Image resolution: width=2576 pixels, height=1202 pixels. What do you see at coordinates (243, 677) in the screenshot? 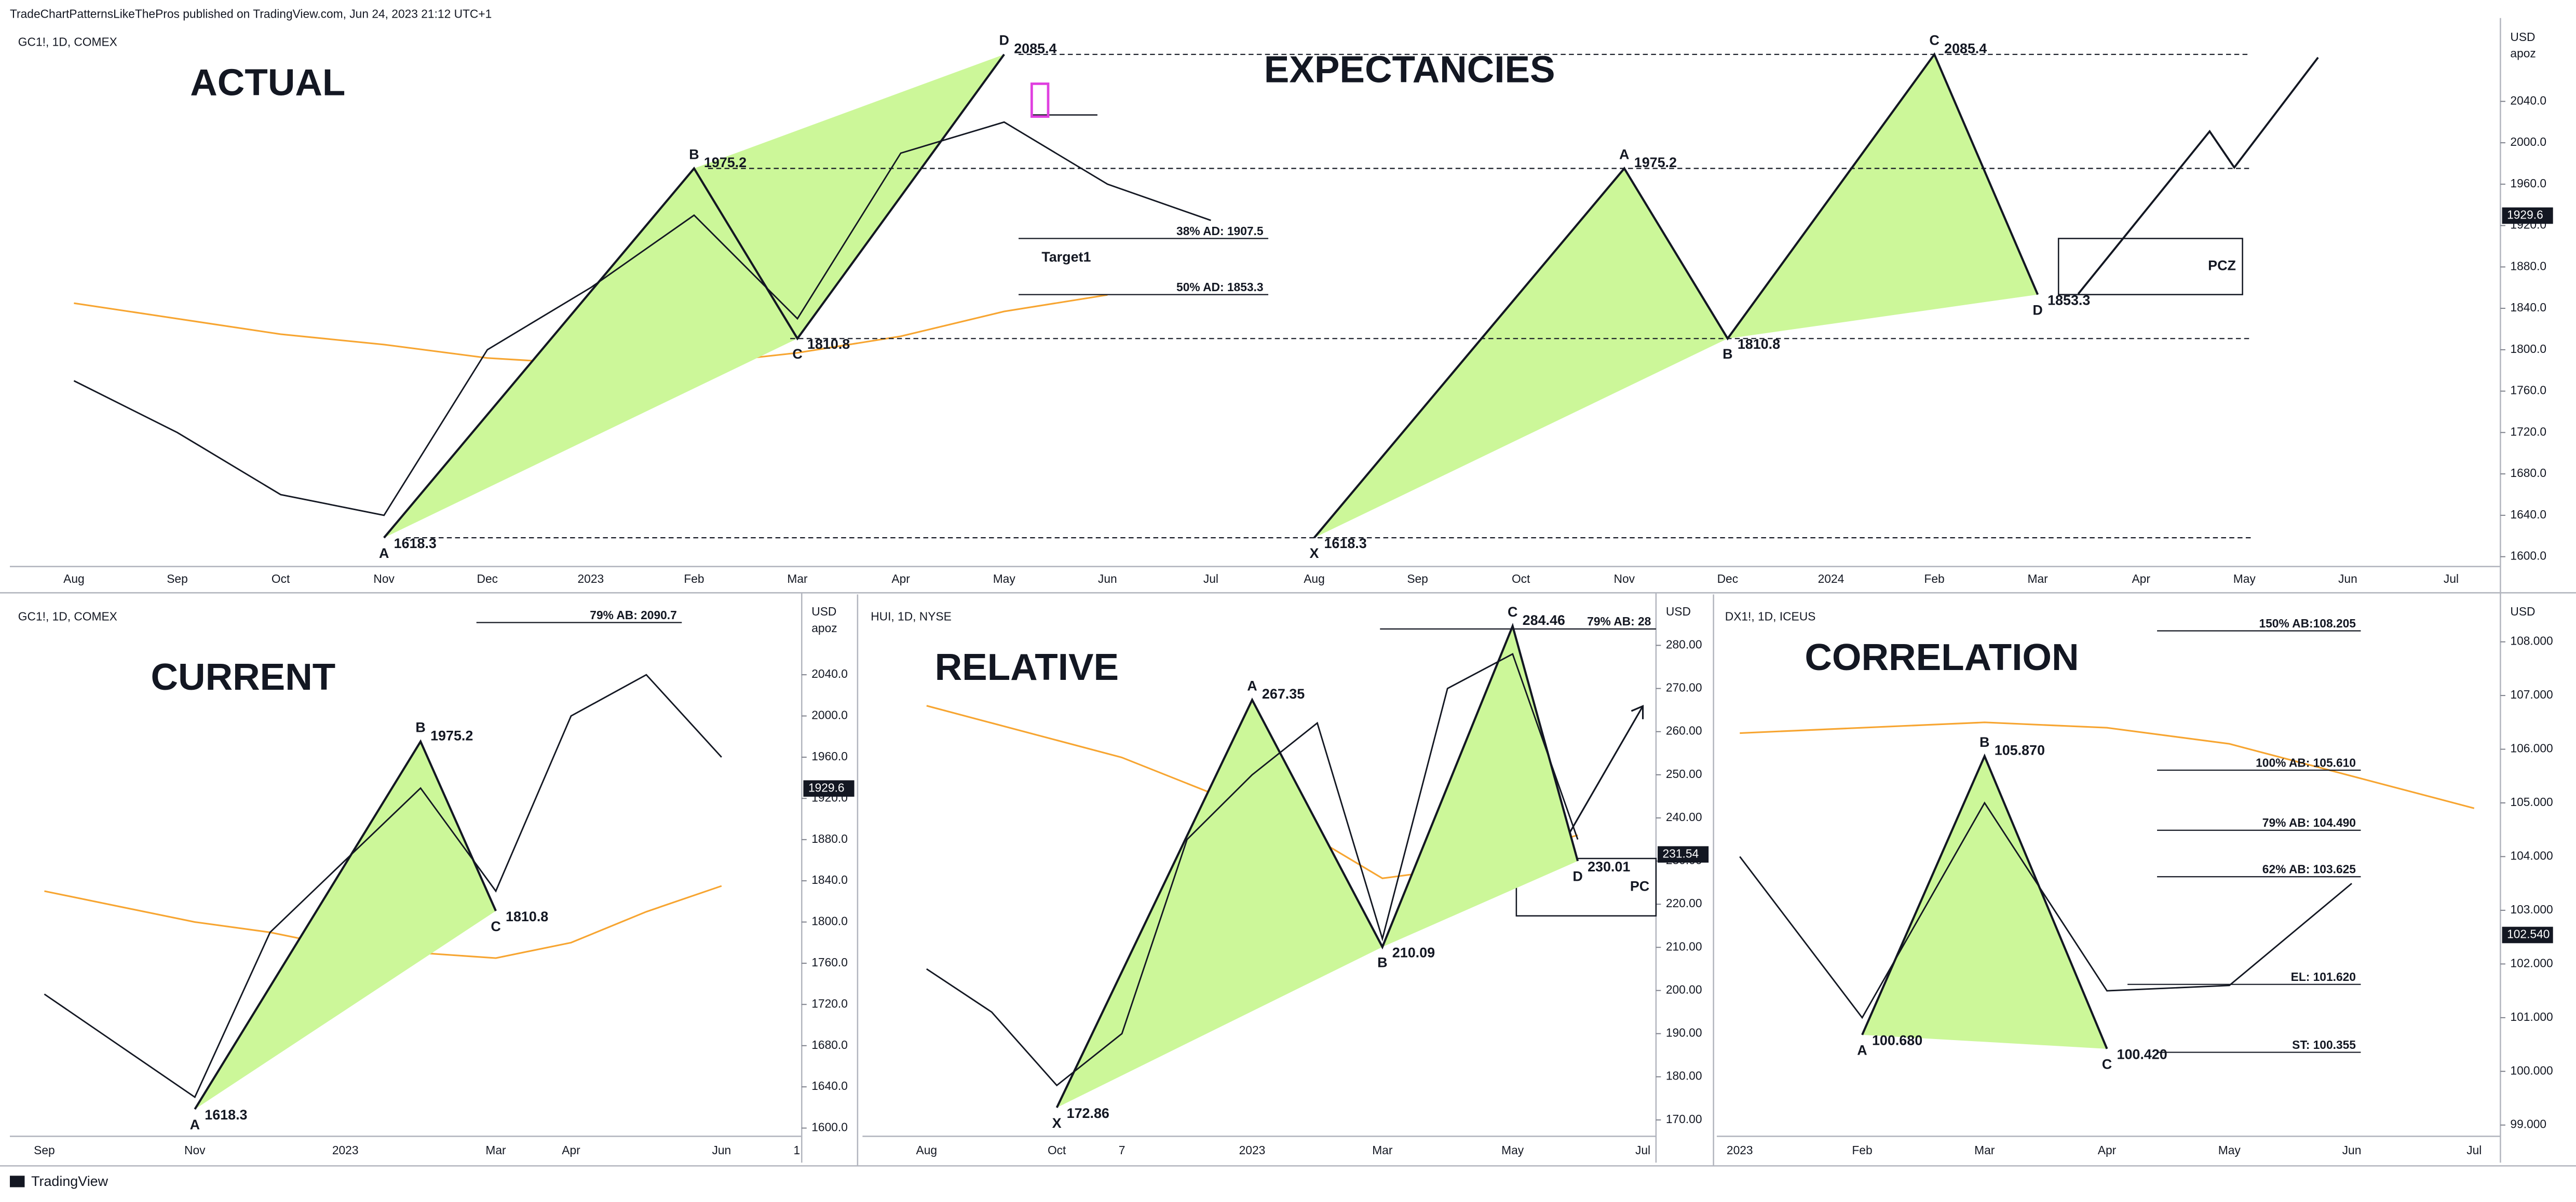
I see `panel-title: CURRENT` at bounding box center [243, 677].